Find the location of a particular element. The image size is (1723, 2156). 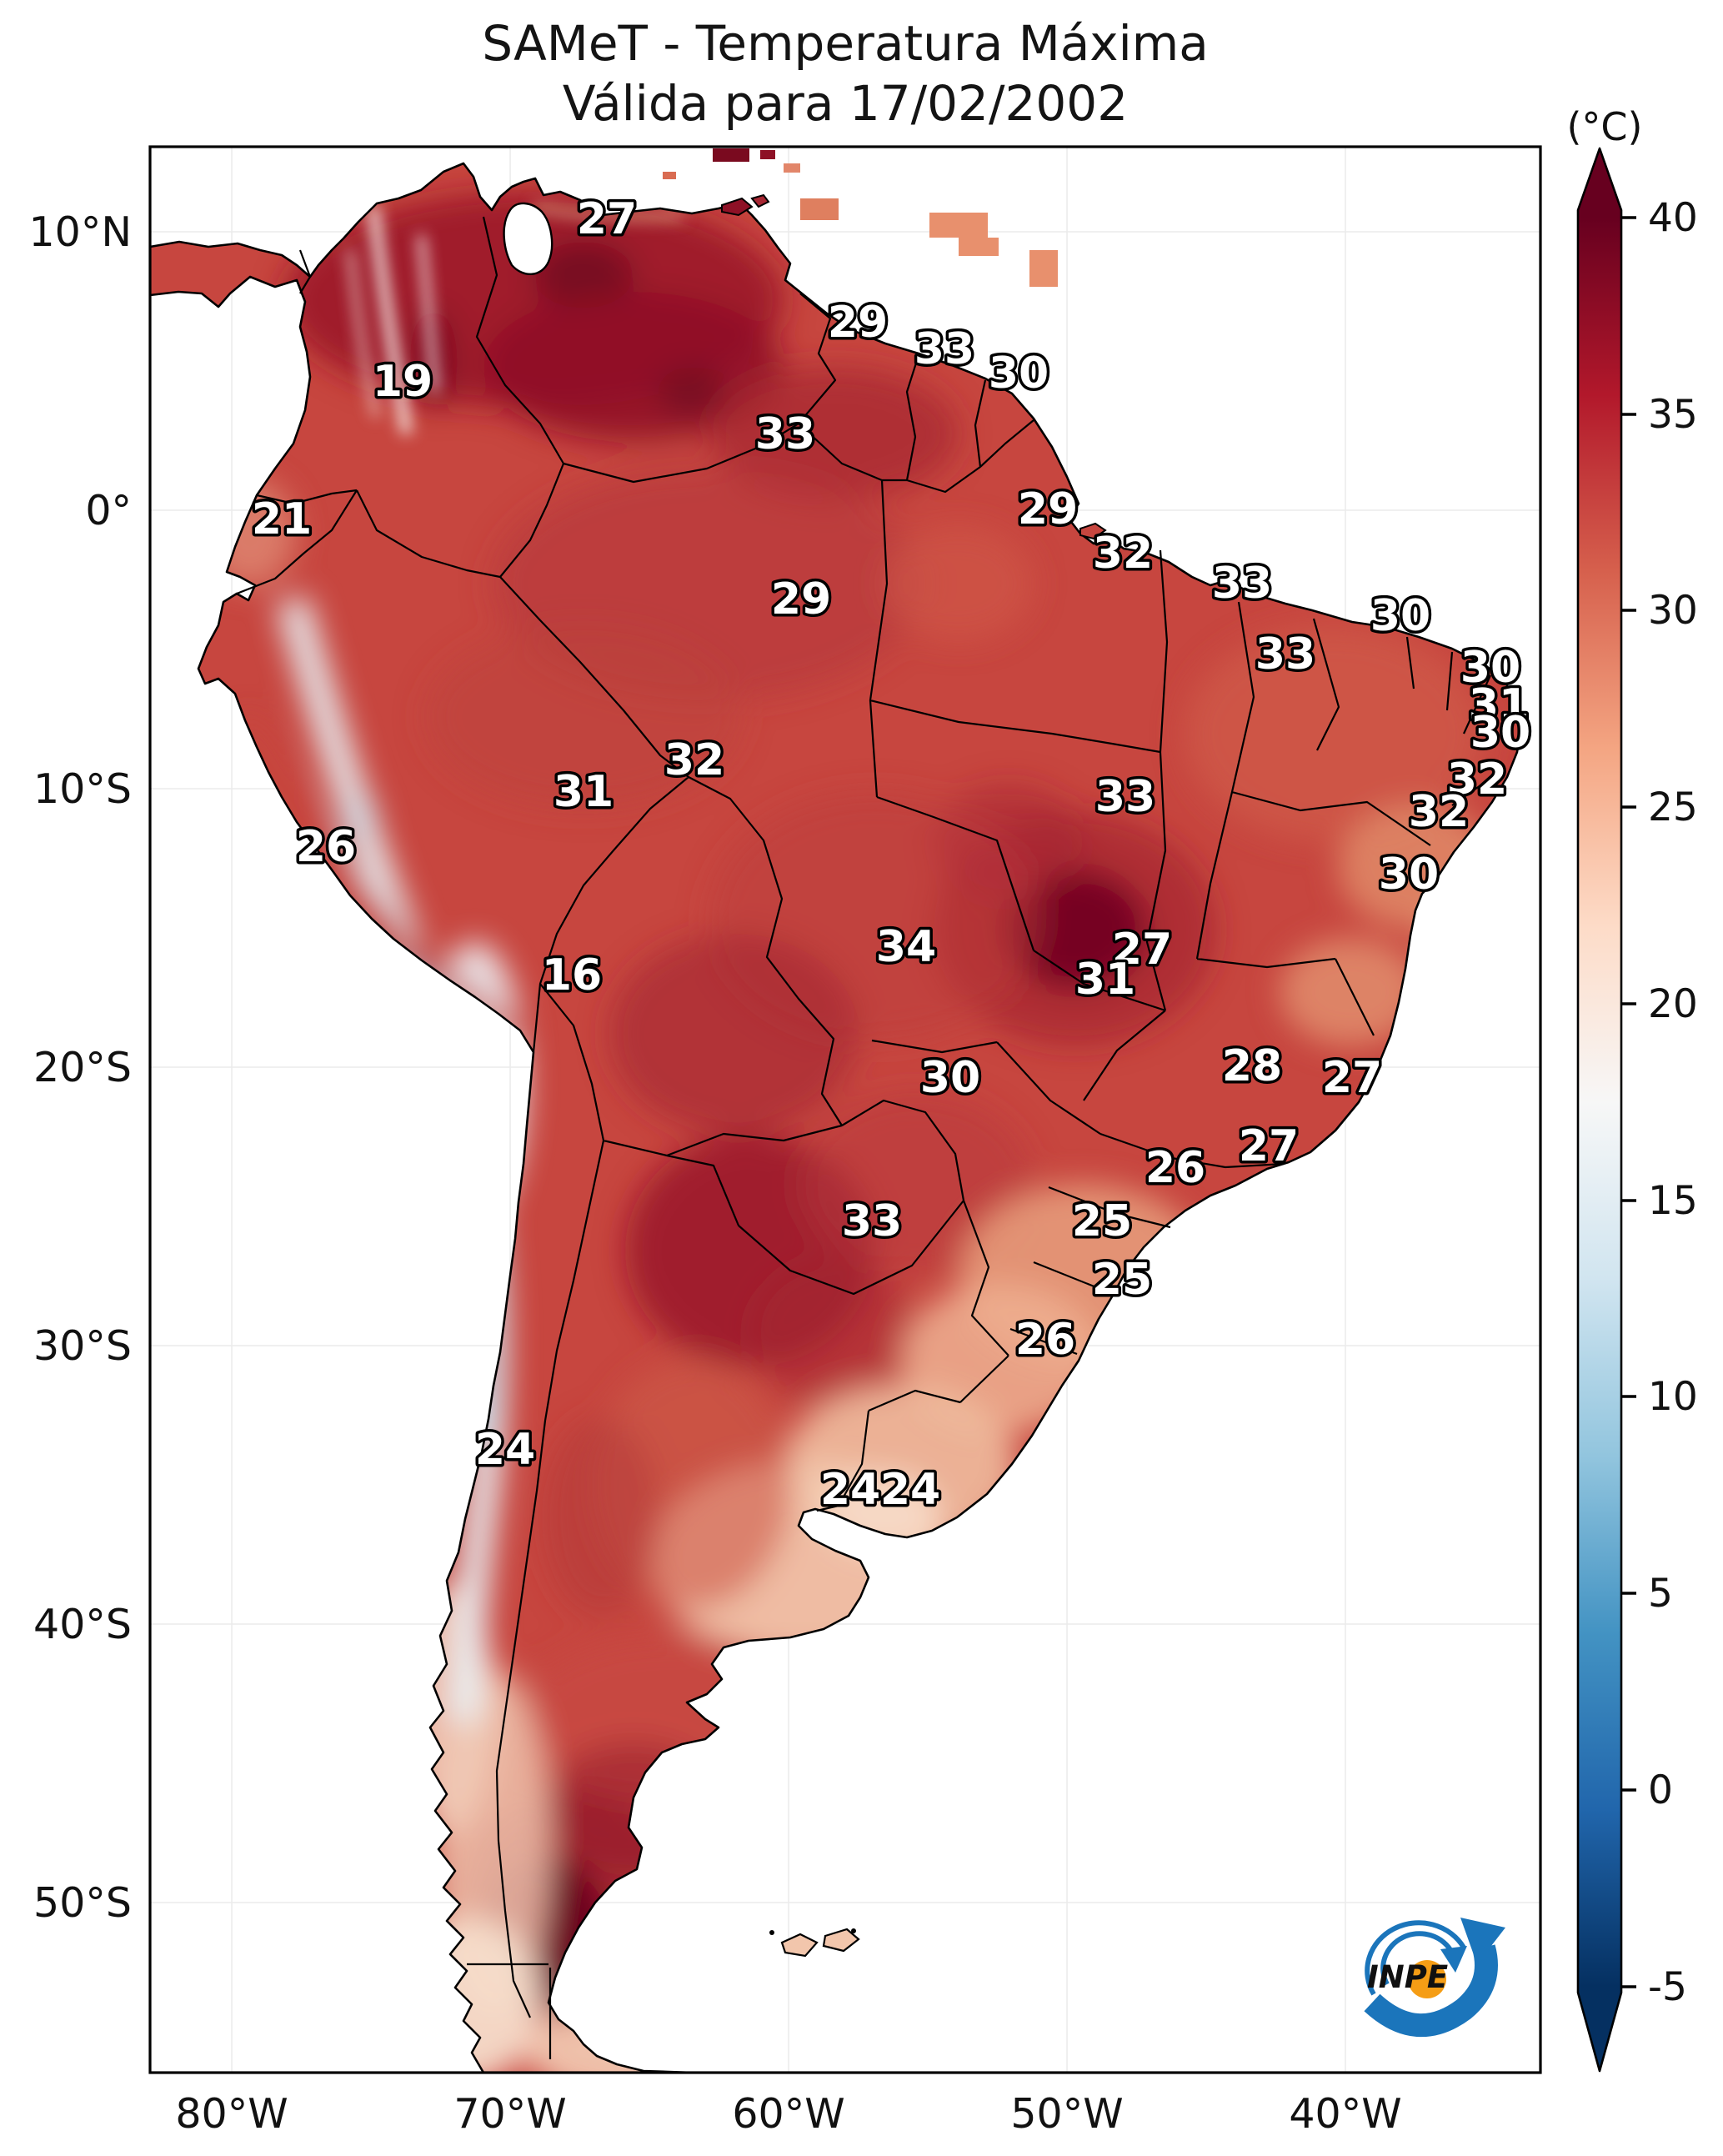

inpe-swirl-outer-icon is located at coordinates (1415, 1958).